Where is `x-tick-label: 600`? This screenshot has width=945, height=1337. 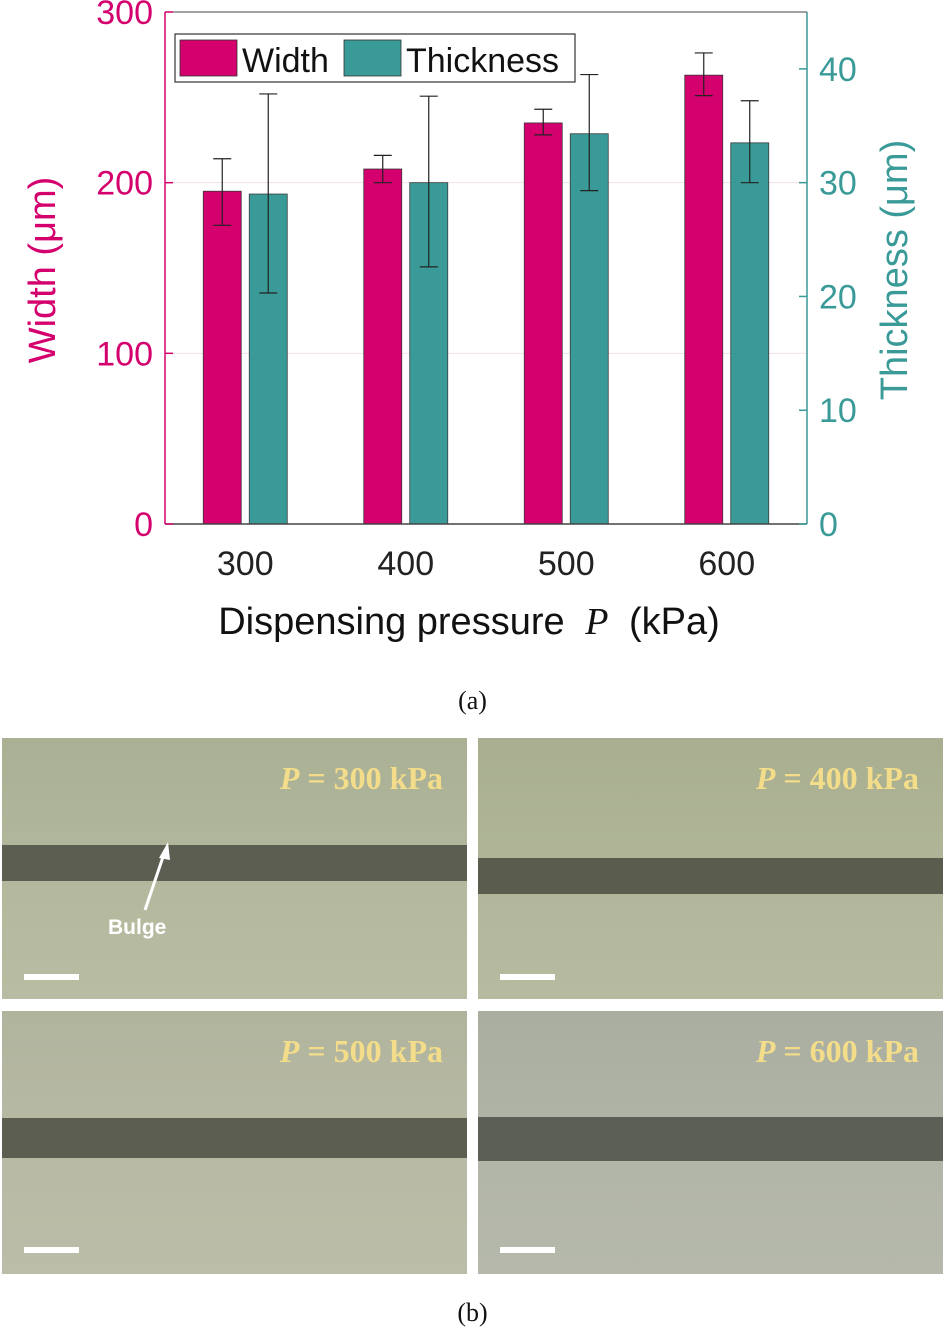
x-tick-label: 600 is located at coordinates (726, 564).